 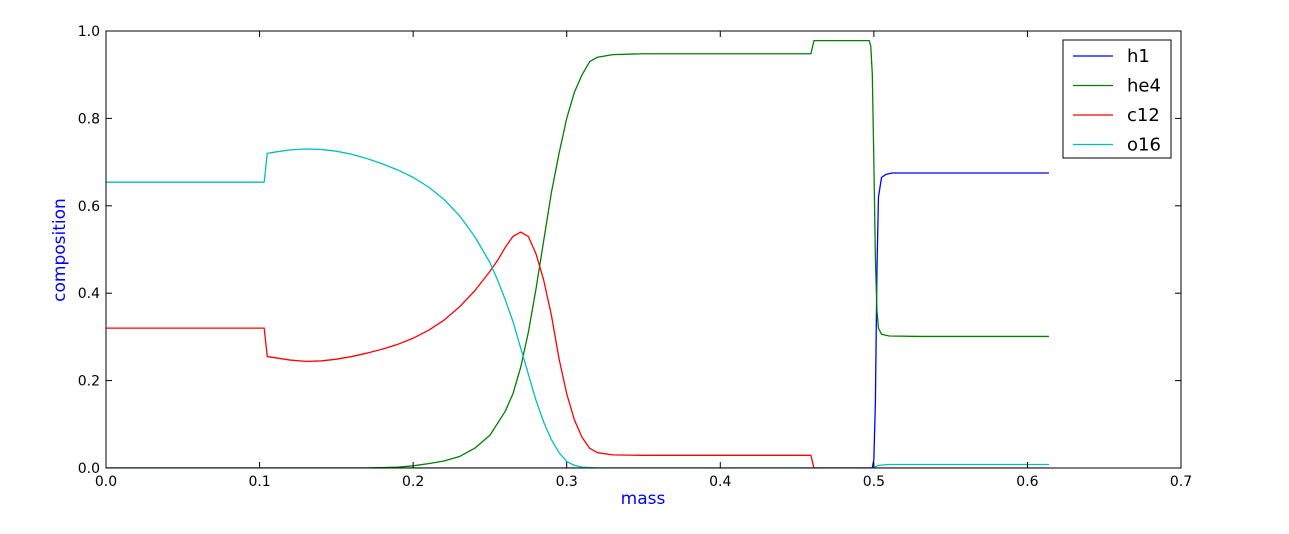 I want to click on y-axis-label: composition, so click(x=60, y=250).